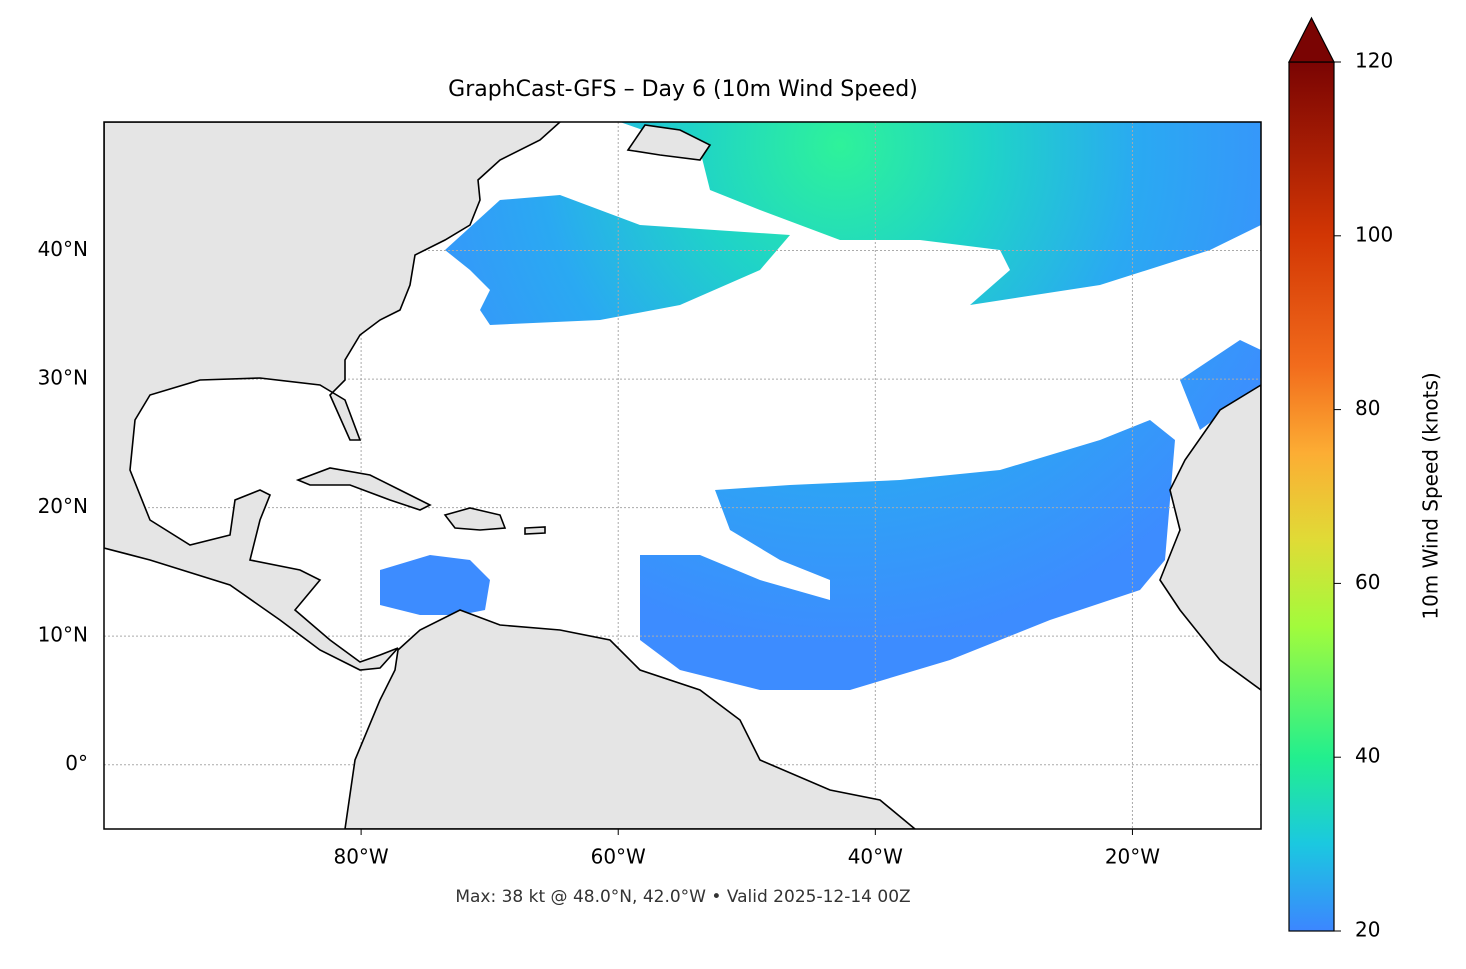 Image resolution: width=1466 pixels, height=969 pixels. I want to click on colorbar-tick-label: 100, so click(1374, 234).